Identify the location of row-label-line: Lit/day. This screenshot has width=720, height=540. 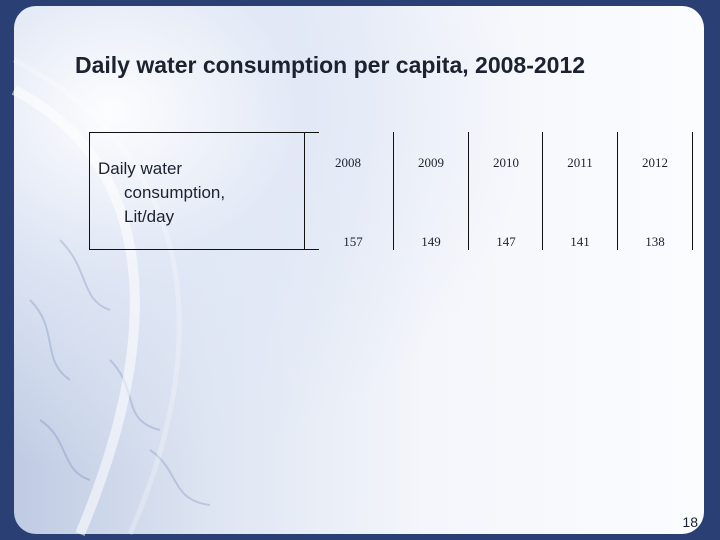
(149, 216).